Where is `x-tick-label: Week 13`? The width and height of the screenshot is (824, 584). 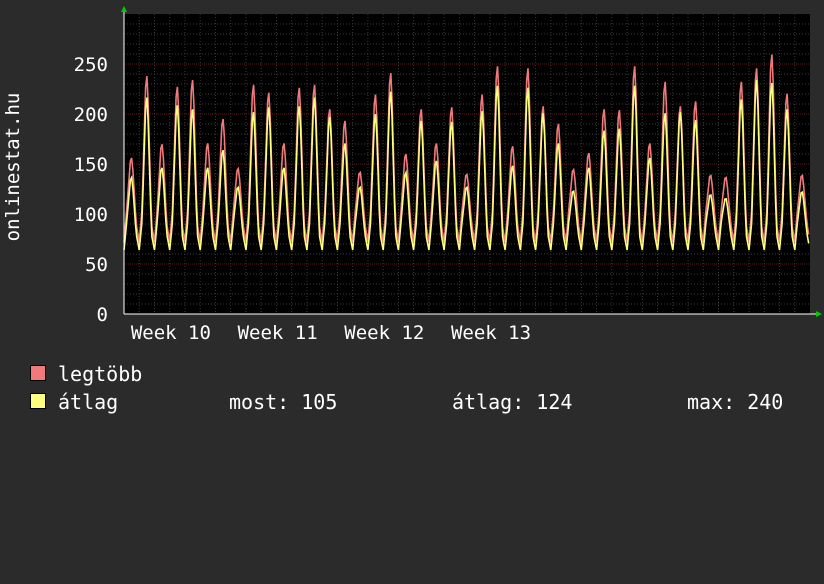 x-tick-label: Week 13 is located at coordinates (491, 333).